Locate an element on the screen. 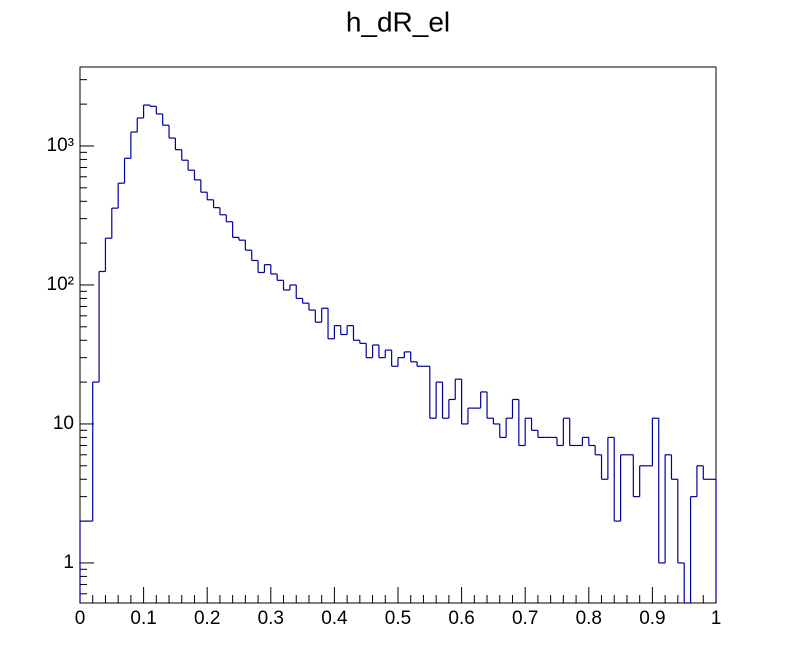 The image size is (796, 672). x-tick-label: 0.6 is located at coordinates (461, 618).